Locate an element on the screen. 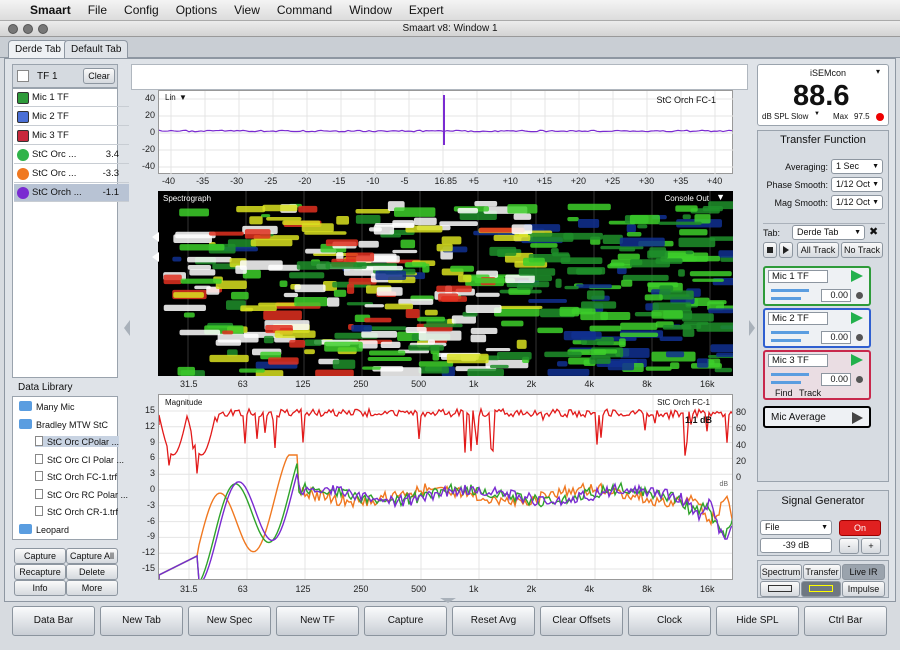 The width and height of the screenshot is (900, 650). minimize-window-button is located at coordinates (28, 29).